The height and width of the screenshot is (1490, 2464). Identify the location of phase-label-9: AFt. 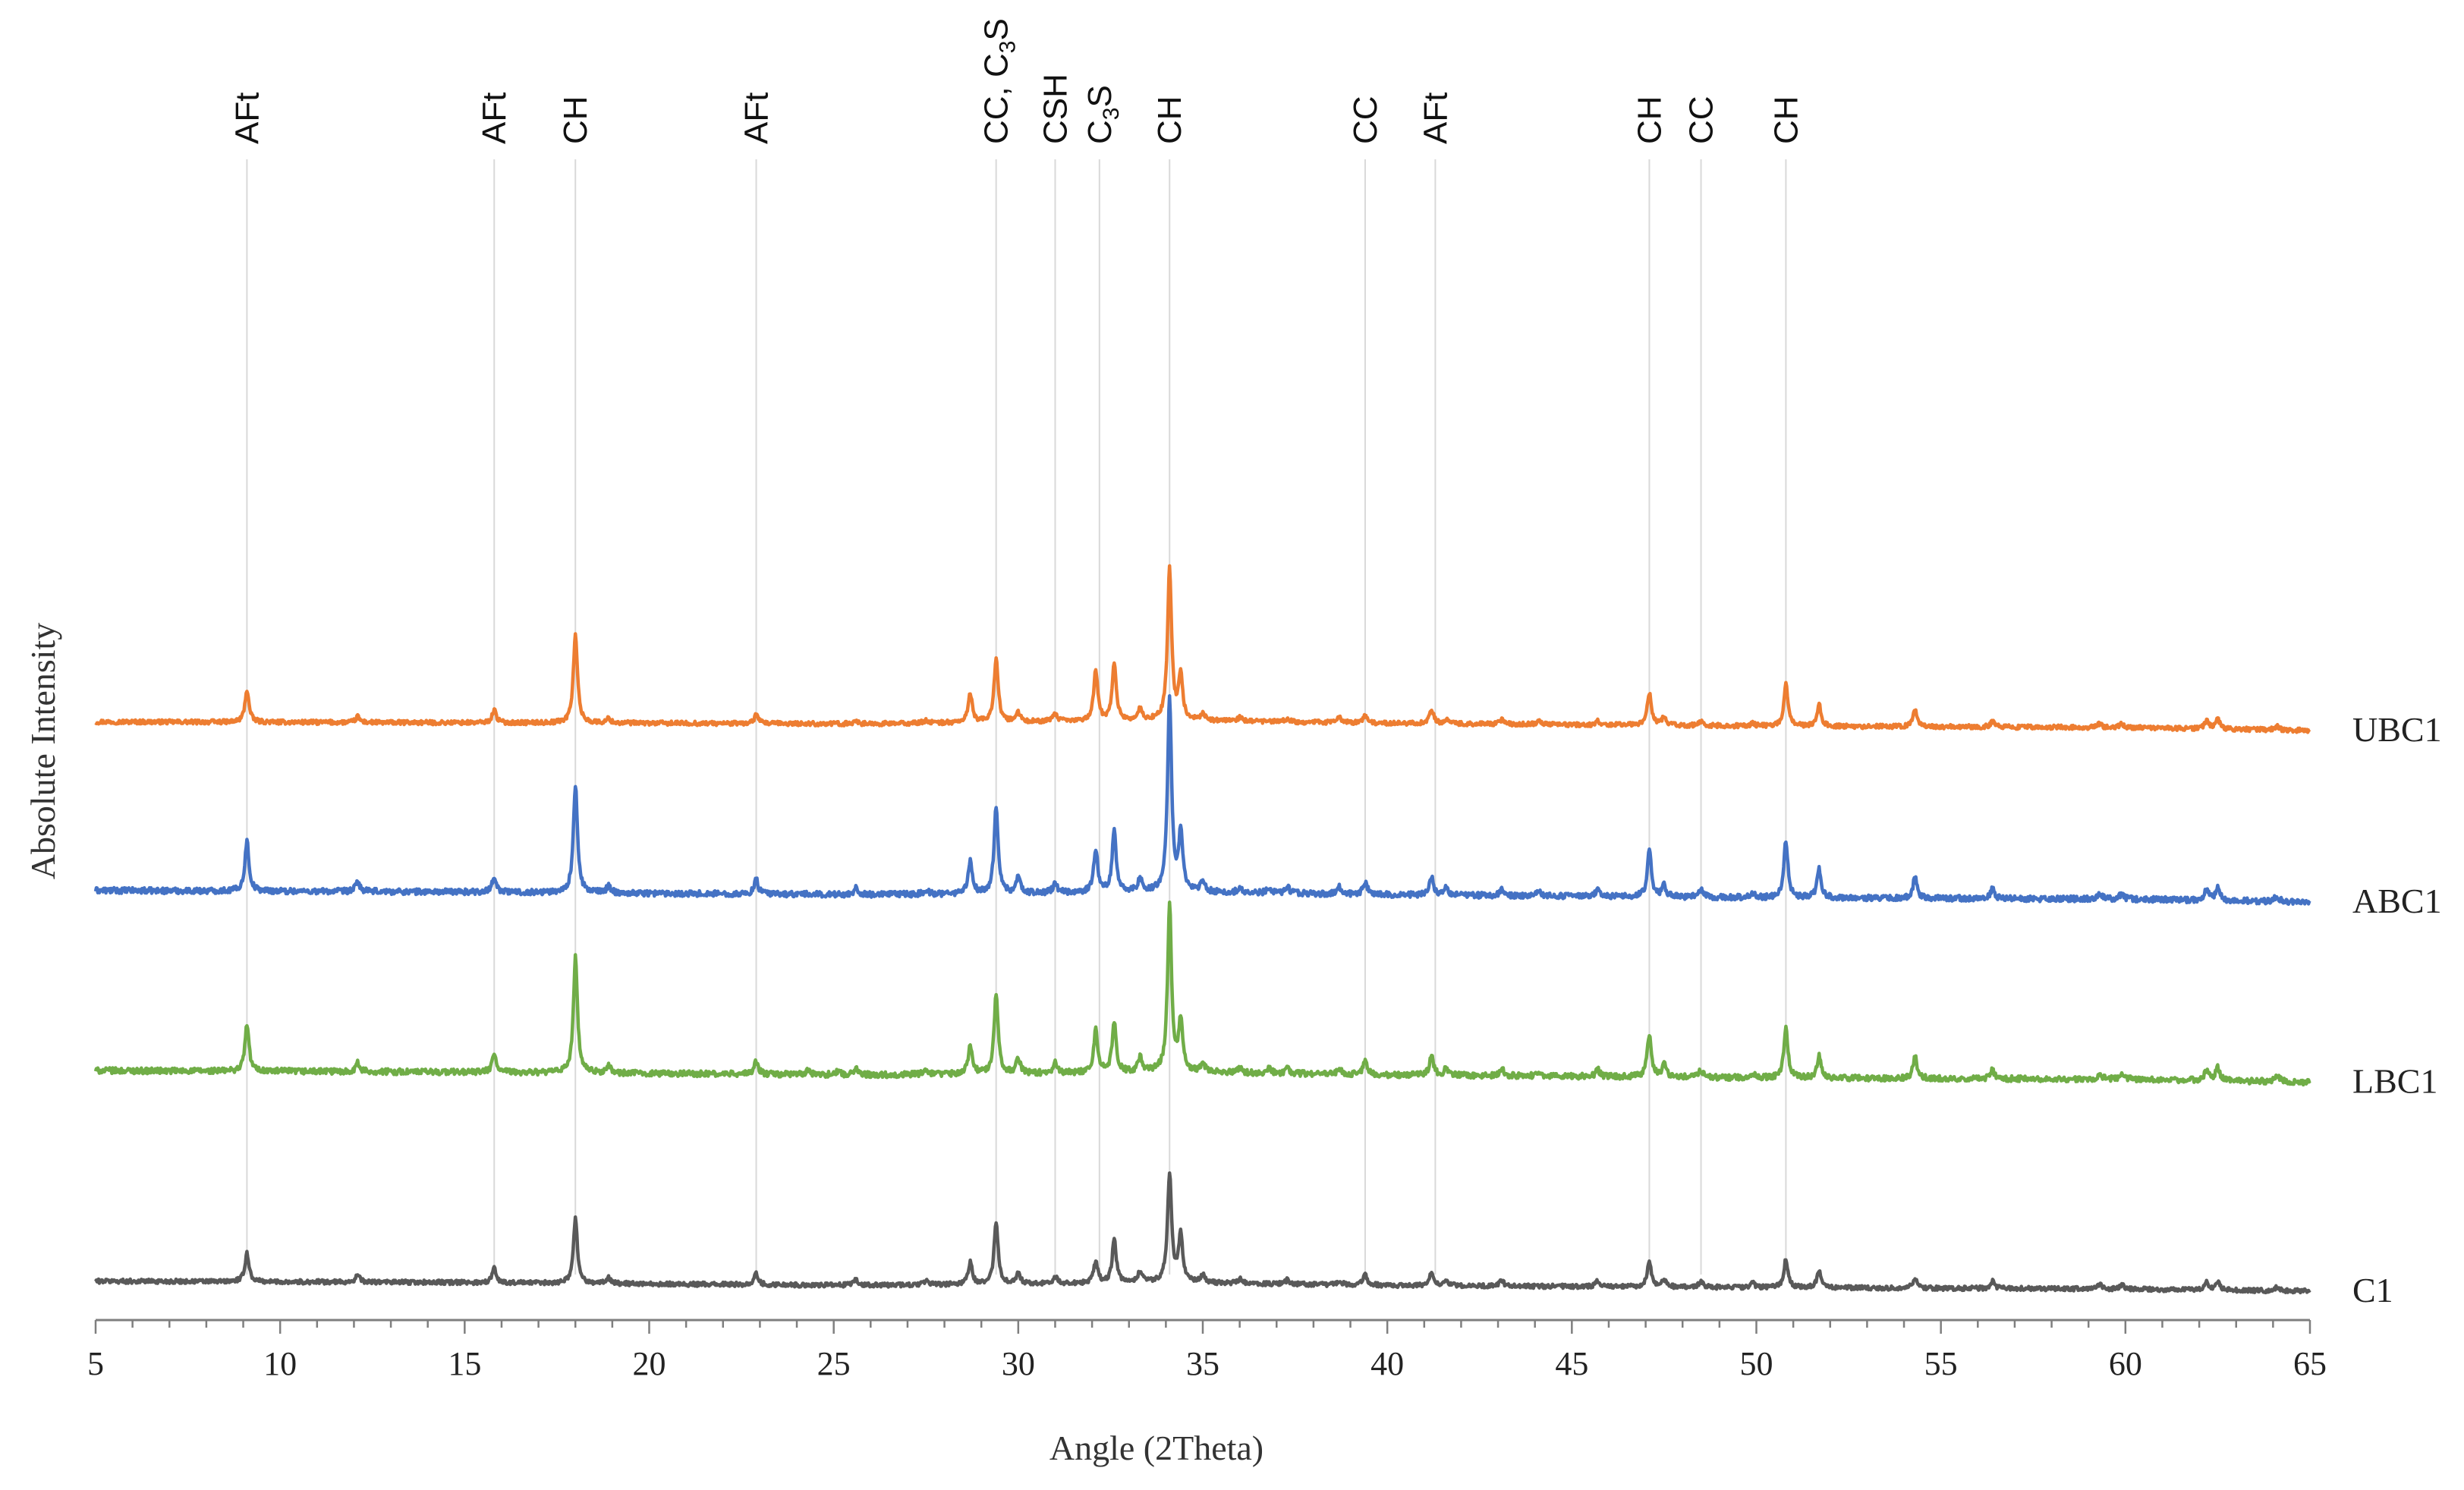
(1436, 118).